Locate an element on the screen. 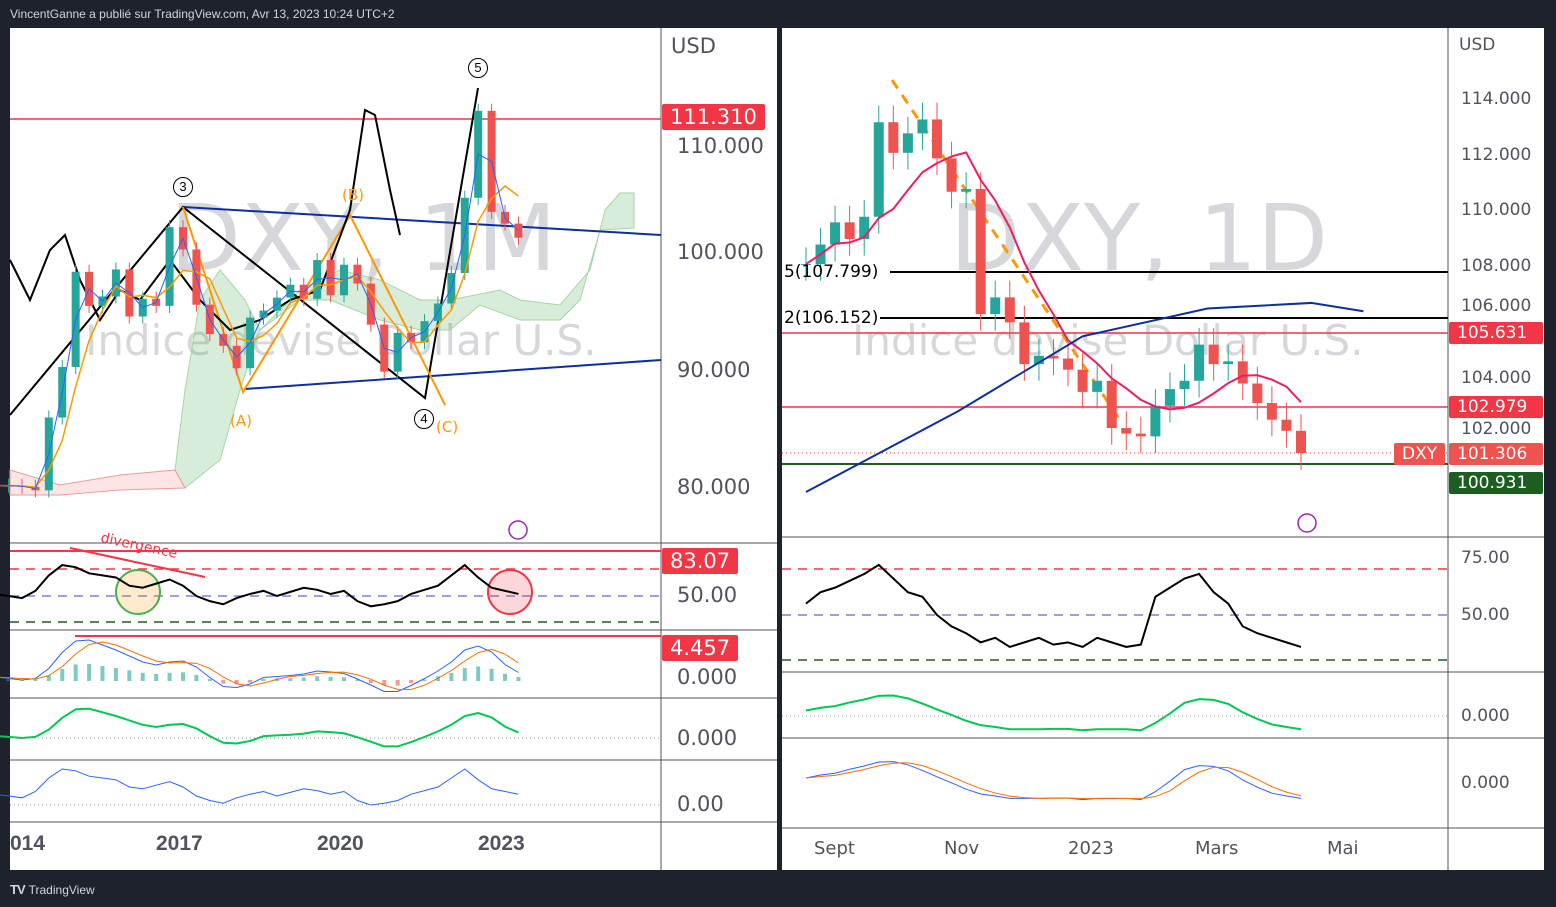 Image resolution: width=1556 pixels, height=907 pixels. left-rsi-tag: 83.07 is located at coordinates (700, 561).